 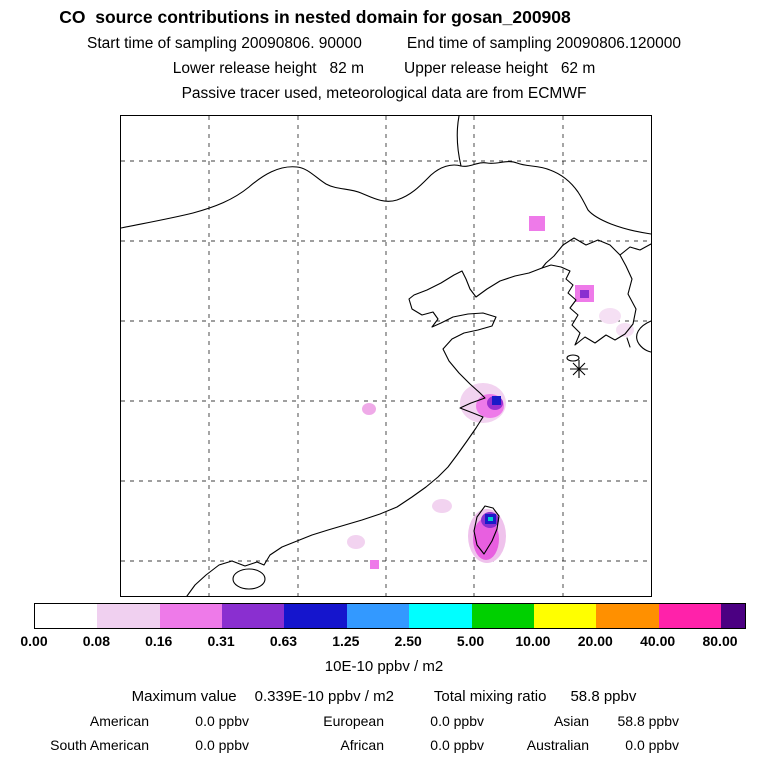 I want to click on colorbar, so click(x=390, y=616).